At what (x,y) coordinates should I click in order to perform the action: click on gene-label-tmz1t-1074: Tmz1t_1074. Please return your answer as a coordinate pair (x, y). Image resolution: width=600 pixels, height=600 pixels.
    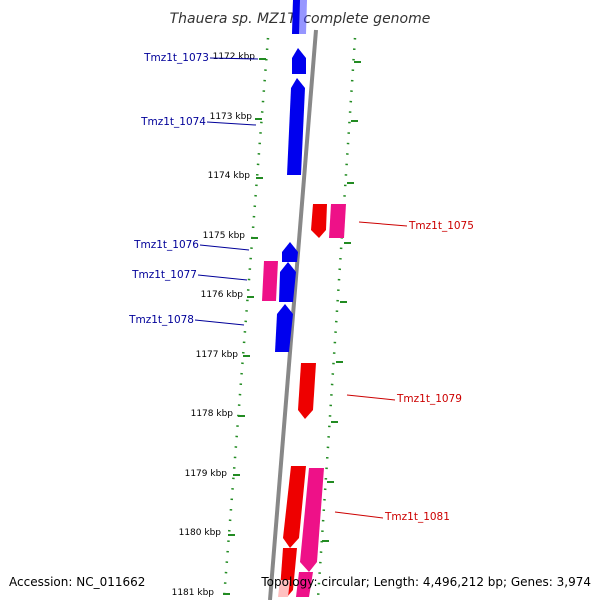
    Looking at the image, I should click on (173, 122).